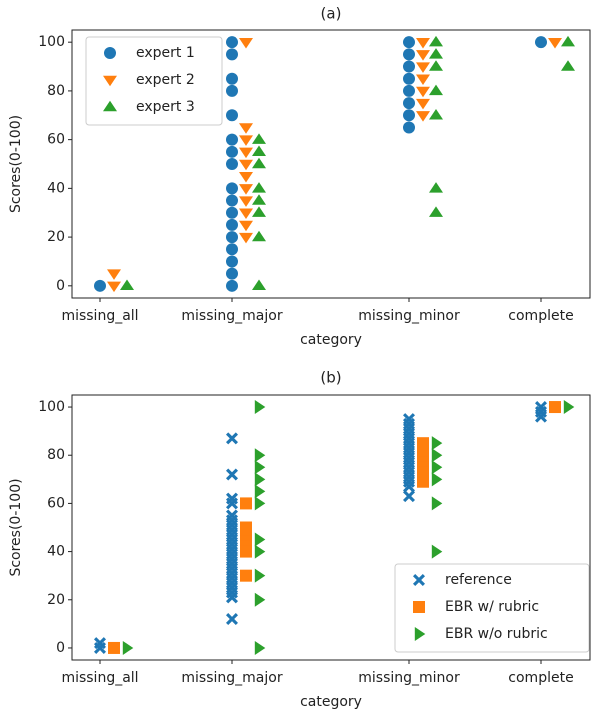 The image size is (592, 713). What do you see at coordinates (165, 80) in the screenshot?
I see `legend-label: expert 2` at bounding box center [165, 80].